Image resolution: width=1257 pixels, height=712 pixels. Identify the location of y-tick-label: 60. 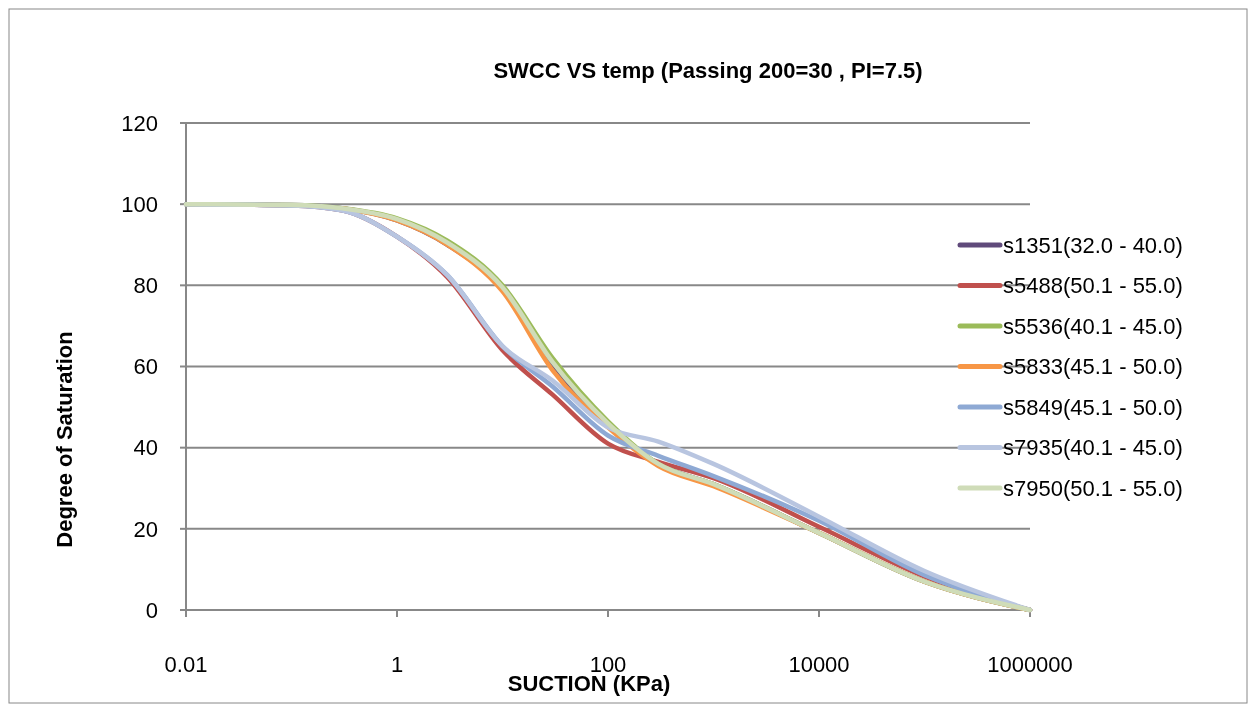
(145, 367).